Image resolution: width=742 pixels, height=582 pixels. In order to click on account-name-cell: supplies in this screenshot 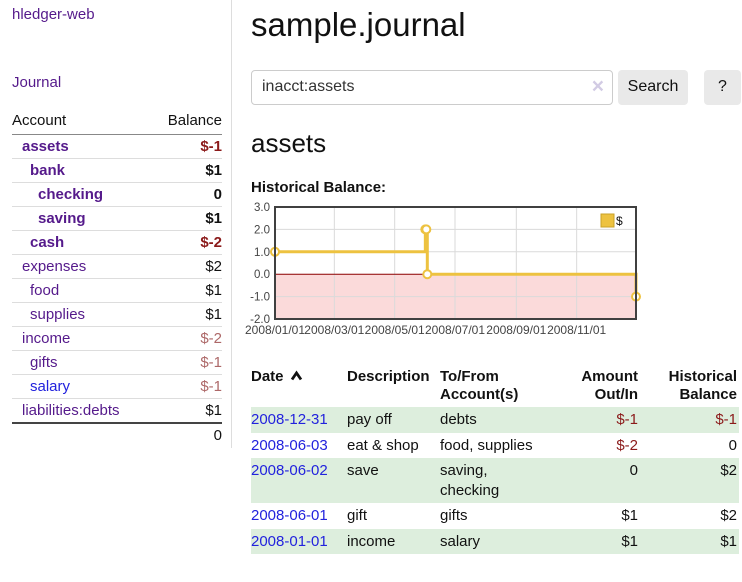, I will do `click(82, 314)`.